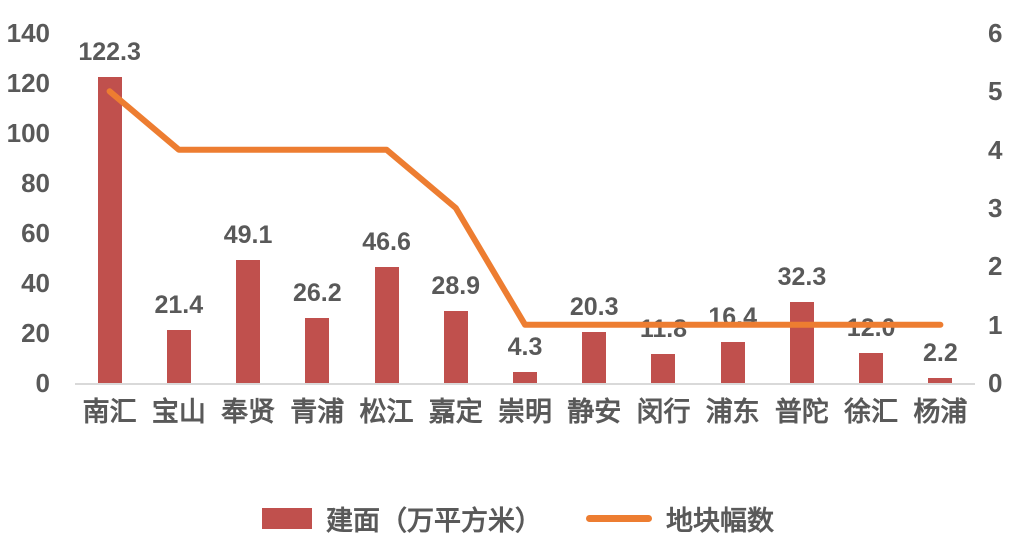  What do you see at coordinates (248, 235) in the screenshot?
I see `bar-value-label: 49.1` at bounding box center [248, 235].